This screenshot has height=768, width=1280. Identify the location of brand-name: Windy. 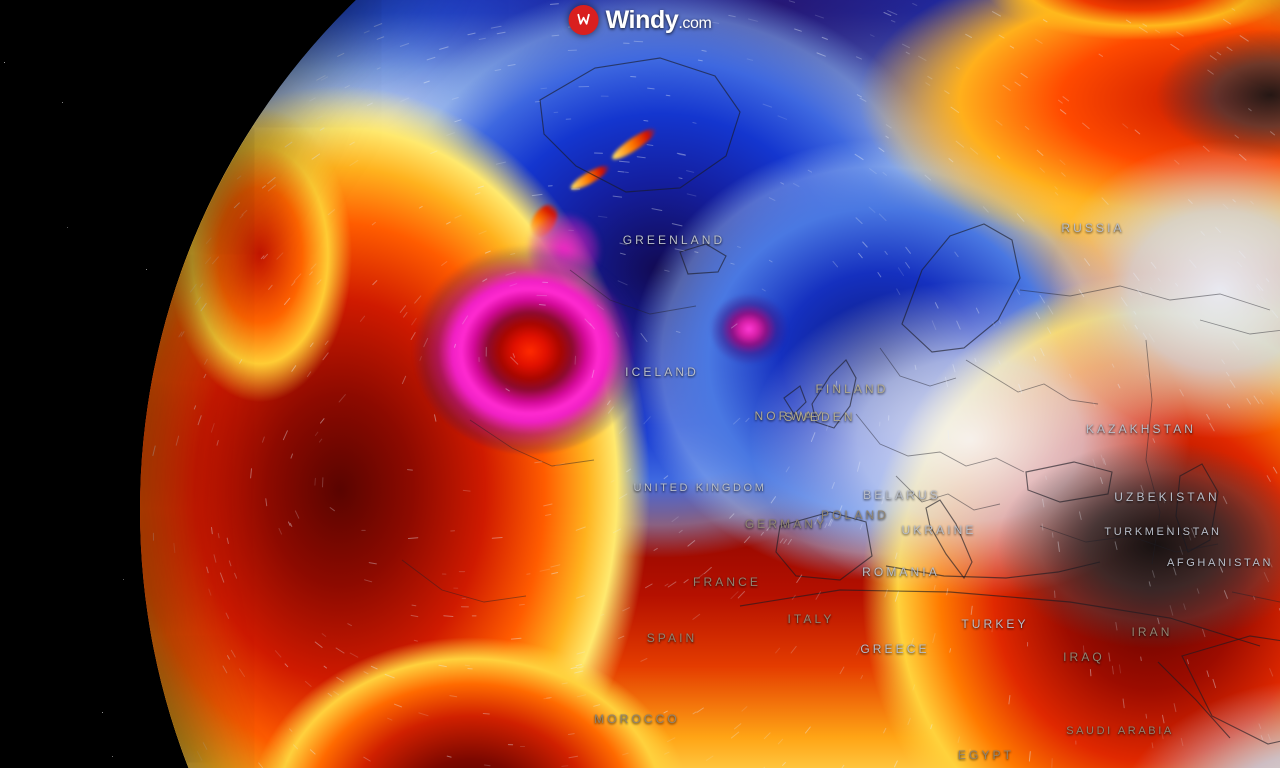
(642, 19).